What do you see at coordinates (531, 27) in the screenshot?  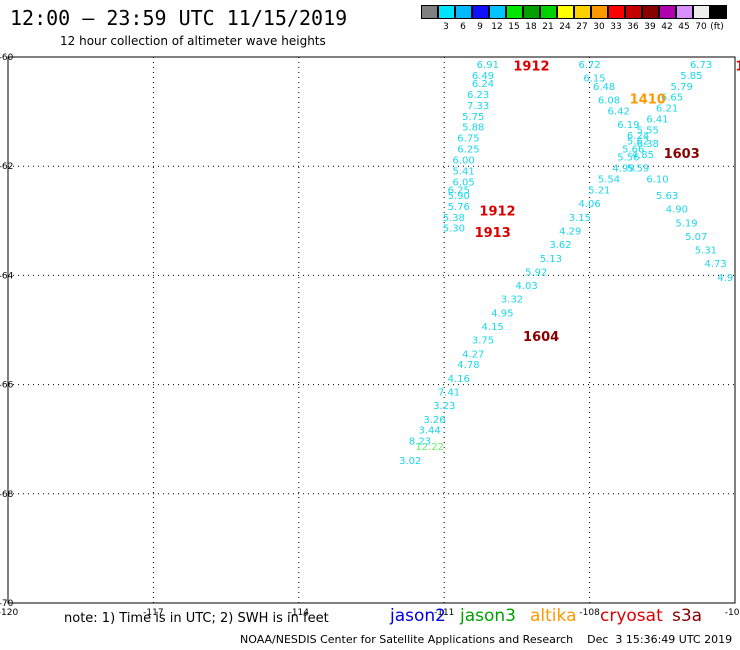 I see `legend-label: 18` at bounding box center [531, 27].